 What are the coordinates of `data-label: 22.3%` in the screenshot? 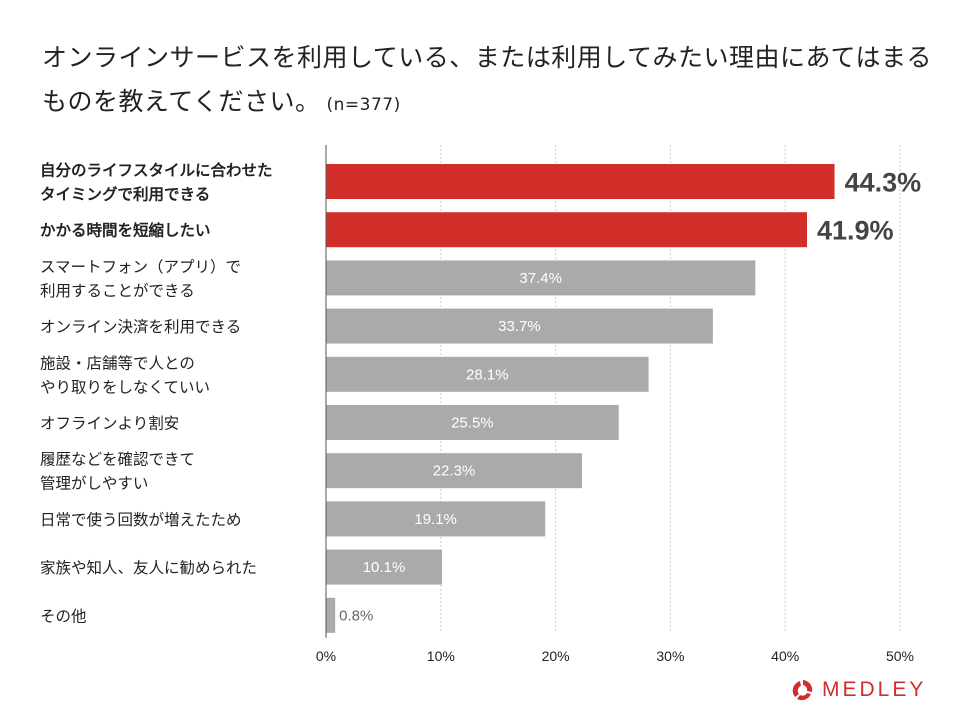 It's located at (454, 471).